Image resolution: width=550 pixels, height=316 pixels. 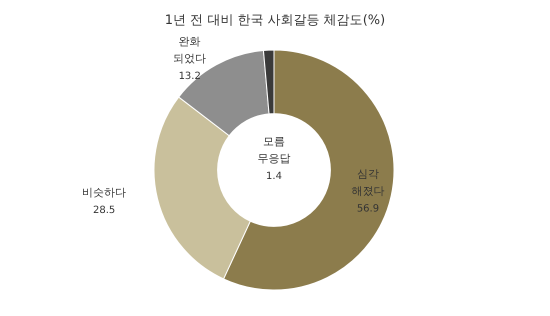 What do you see at coordinates (274, 176) in the screenshot?
I see `data-label: 1.4` at bounding box center [274, 176].